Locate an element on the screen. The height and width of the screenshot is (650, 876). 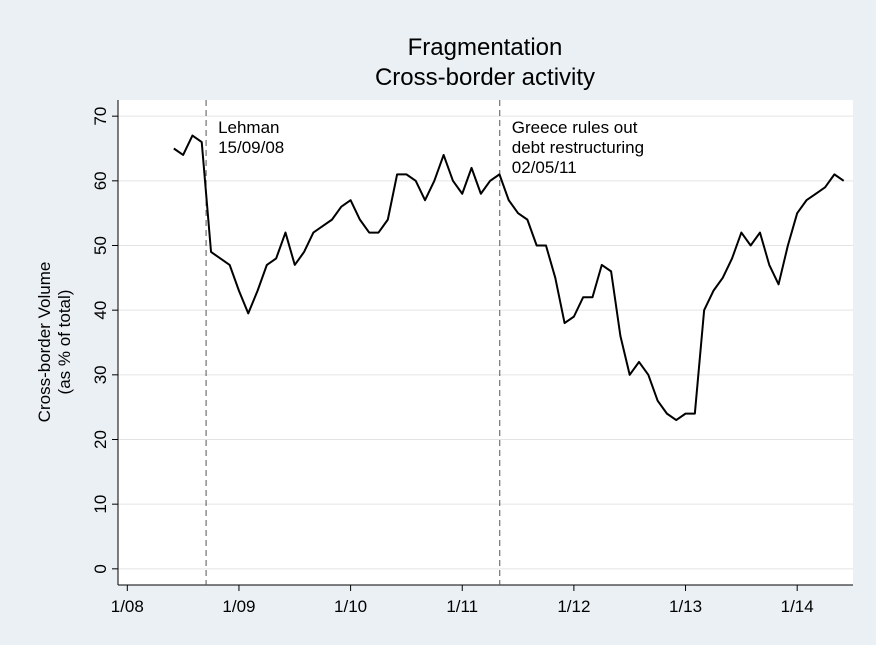
y-axis-label: Cross-border Volume is located at coordinates (44, 342).